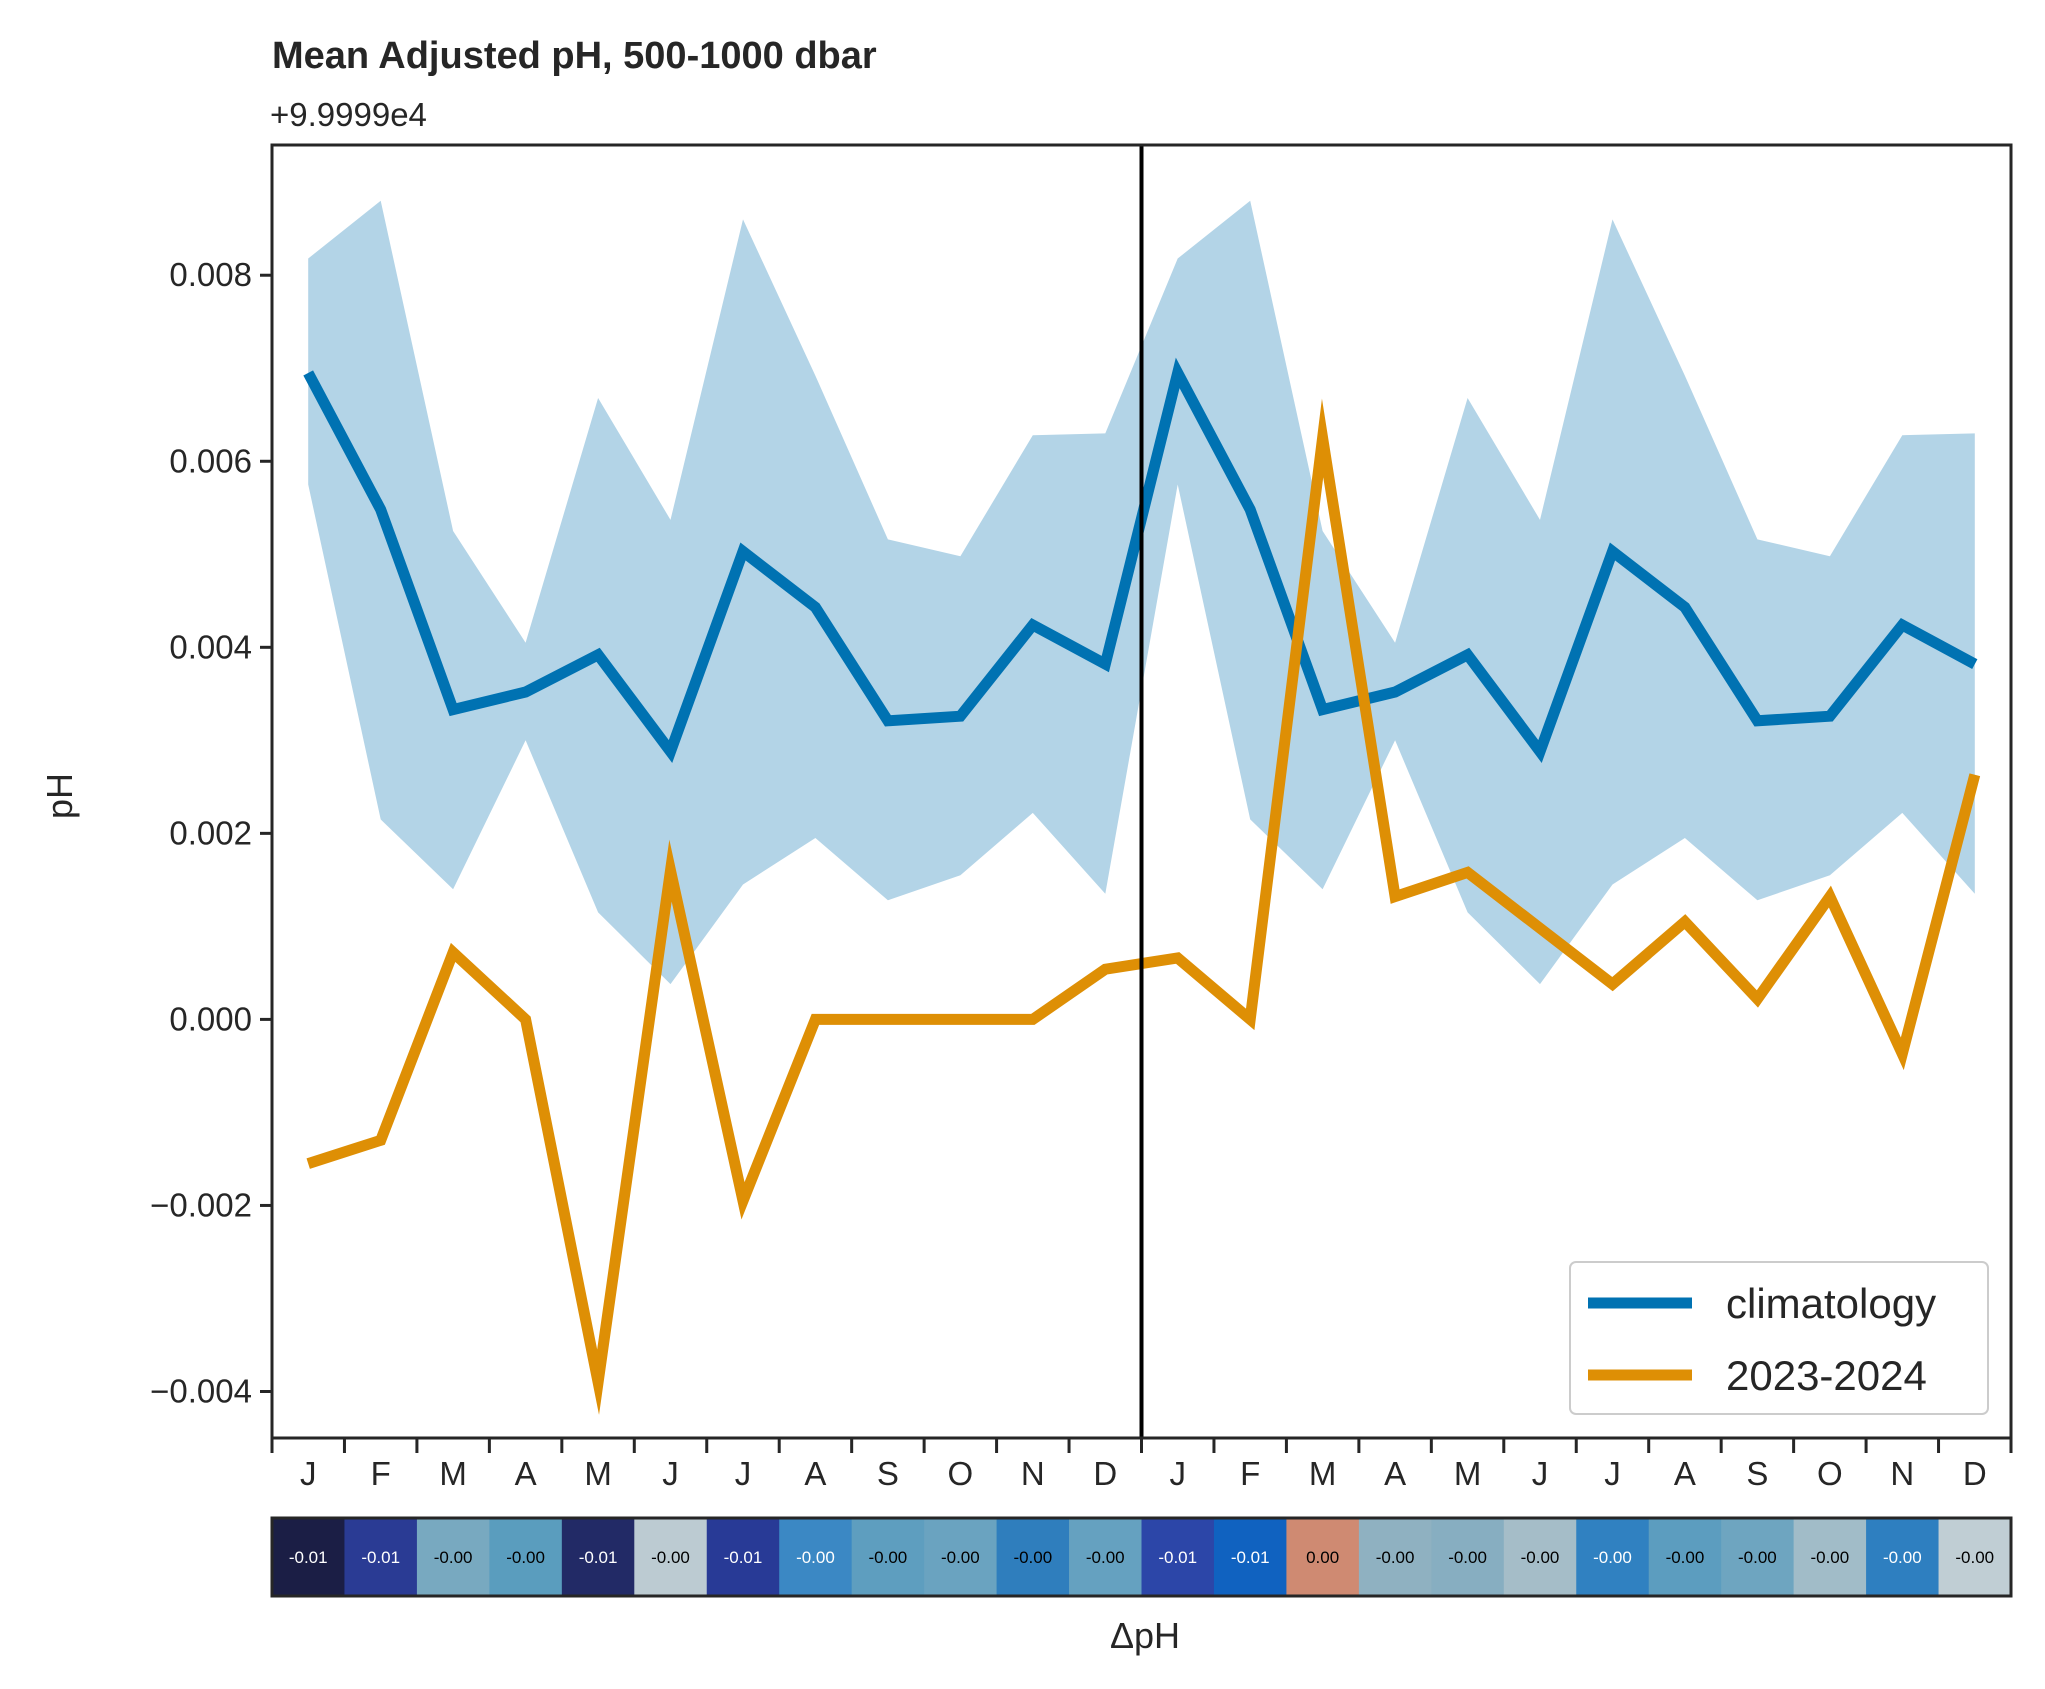 The width and height of the screenshot is (2045, 1689). What do you see at coordinates (1145, 1635) in the screenshot?
I see `x-axis-label: ΔpH` at bounding box center [1145, 1635].